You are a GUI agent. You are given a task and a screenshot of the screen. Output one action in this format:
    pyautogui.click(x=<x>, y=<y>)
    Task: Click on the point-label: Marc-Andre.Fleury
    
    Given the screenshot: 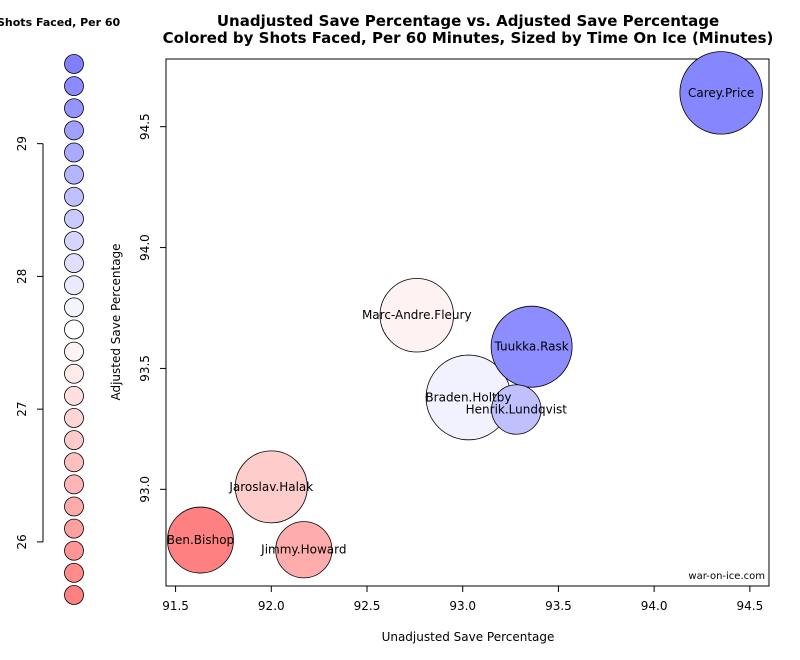 What is the action you would take?
    pyautogui.click(x=417, y=315)
    